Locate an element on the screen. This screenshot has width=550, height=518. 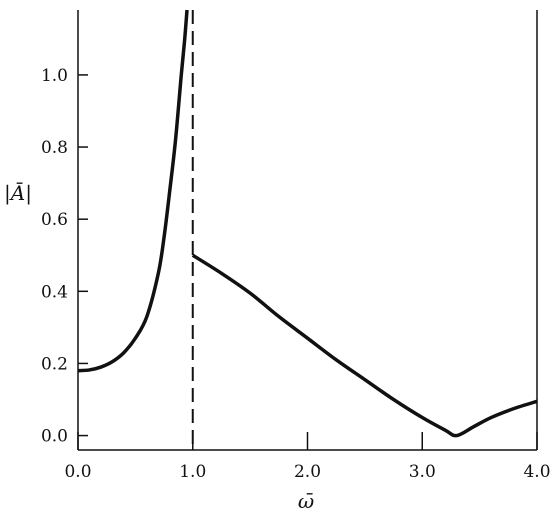
y-tick-label: 0.2 is located at coordinates (54, 364).